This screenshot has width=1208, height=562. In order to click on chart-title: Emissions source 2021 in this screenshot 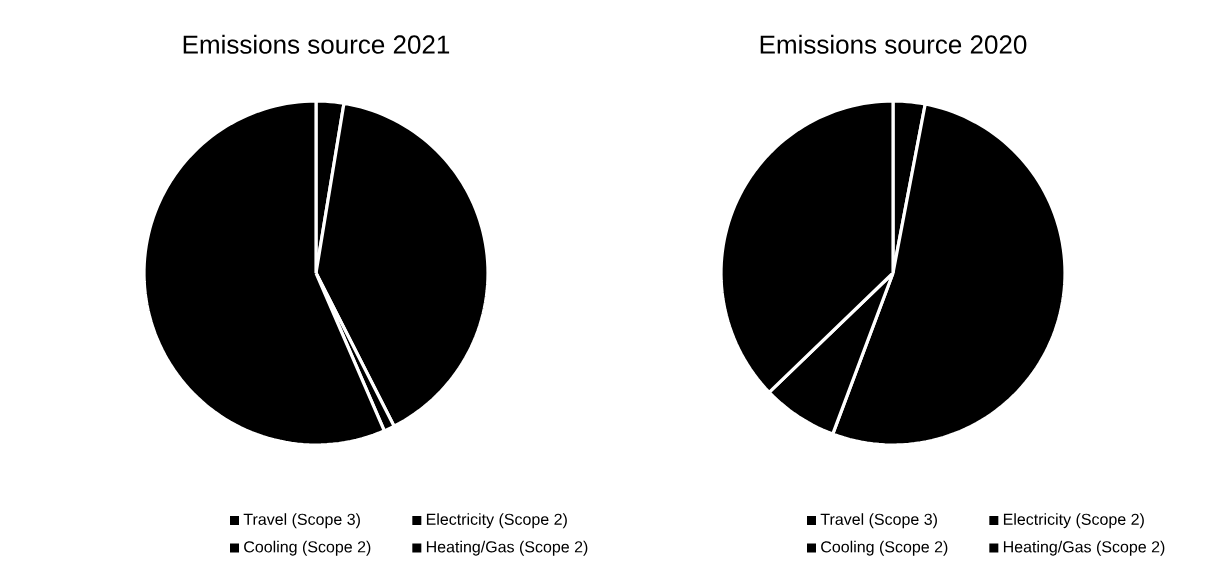, I will do `click(316, 44)`.